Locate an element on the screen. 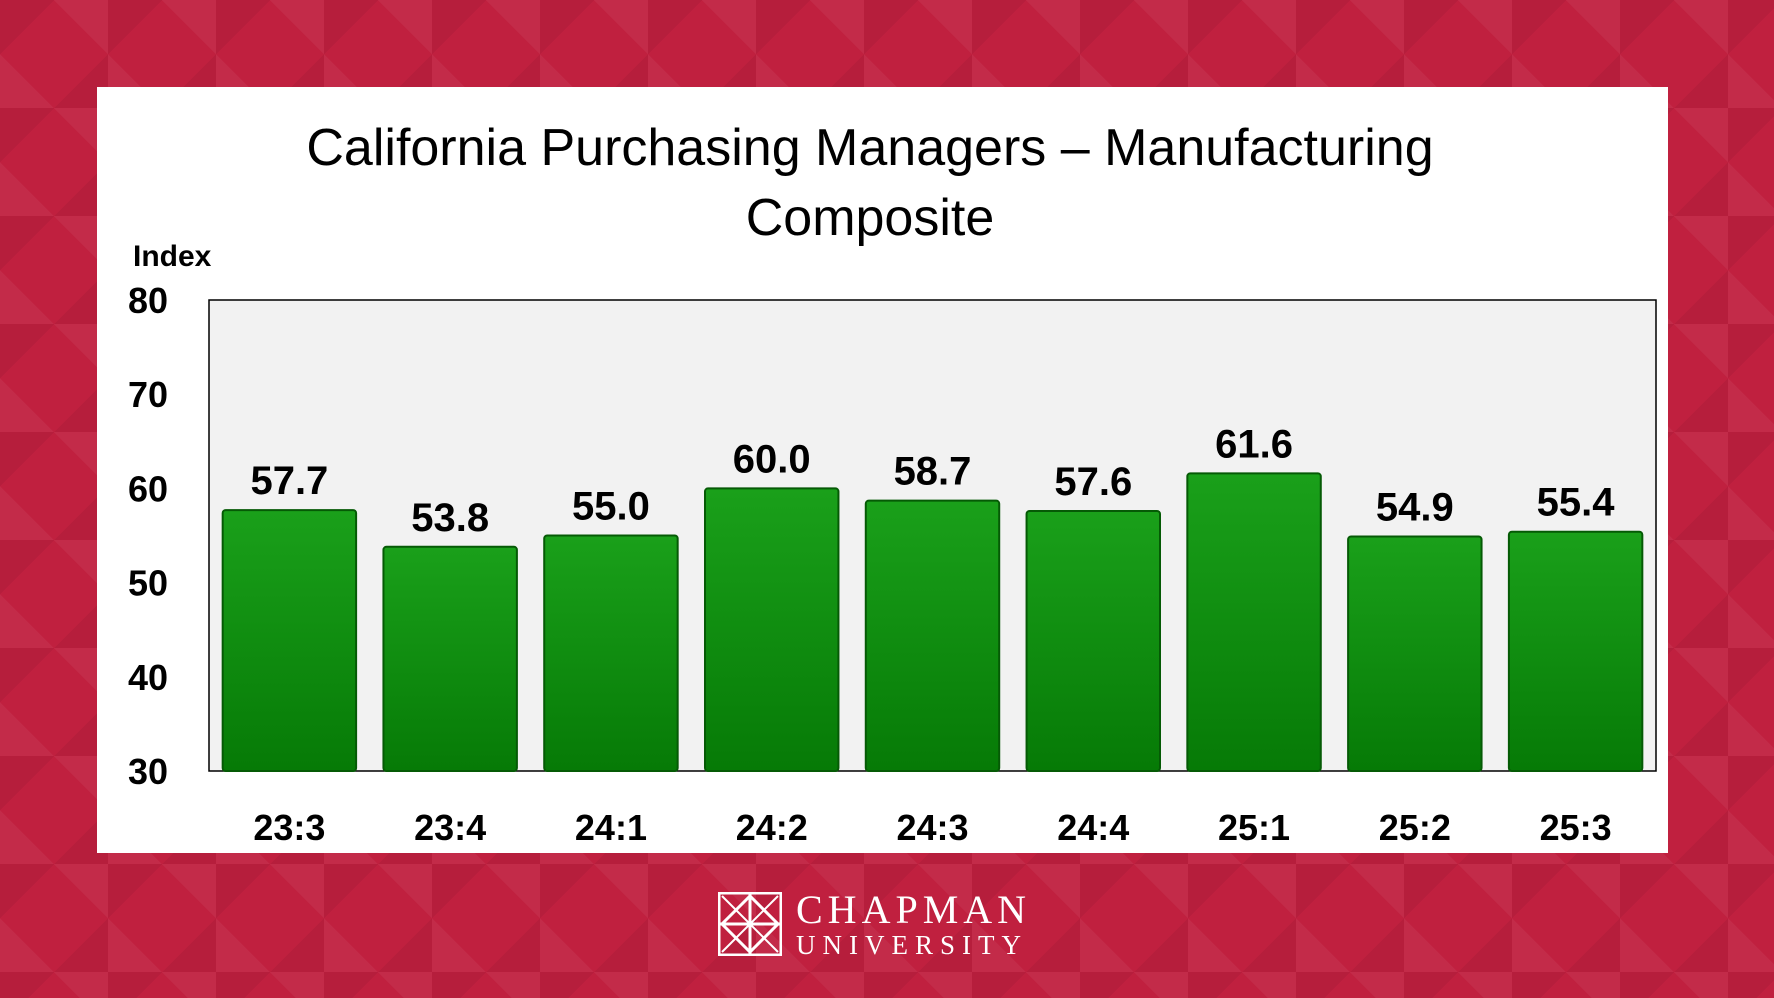  bar-value-label: 57.7 is located at coordinates (289, 481).